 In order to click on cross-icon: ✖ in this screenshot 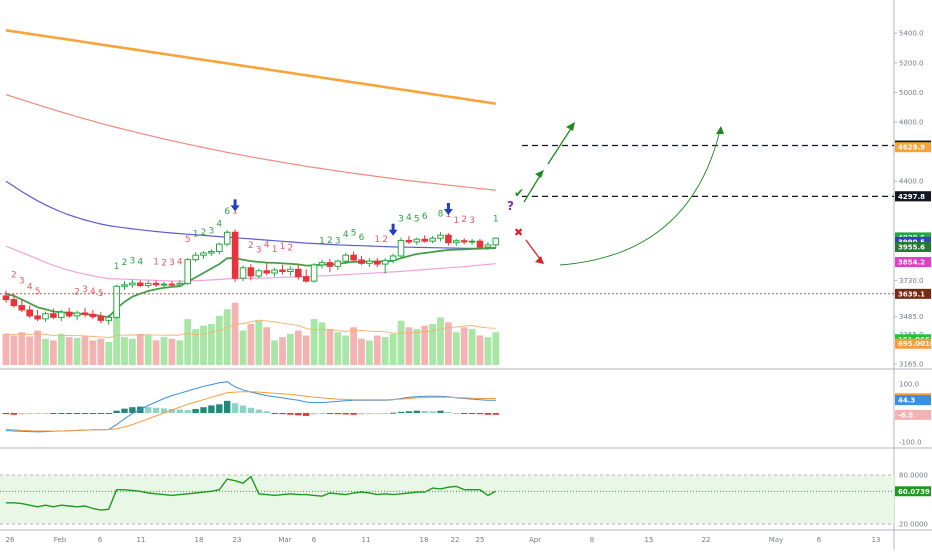, I will do `click(518, 232)`.